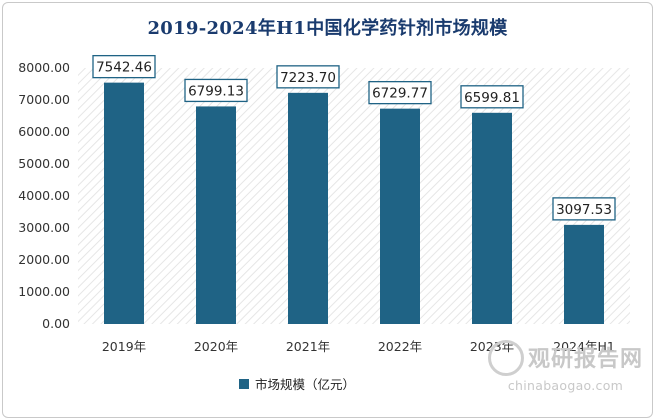  I want to click on data-label: 6729.77, so click(400, 94).